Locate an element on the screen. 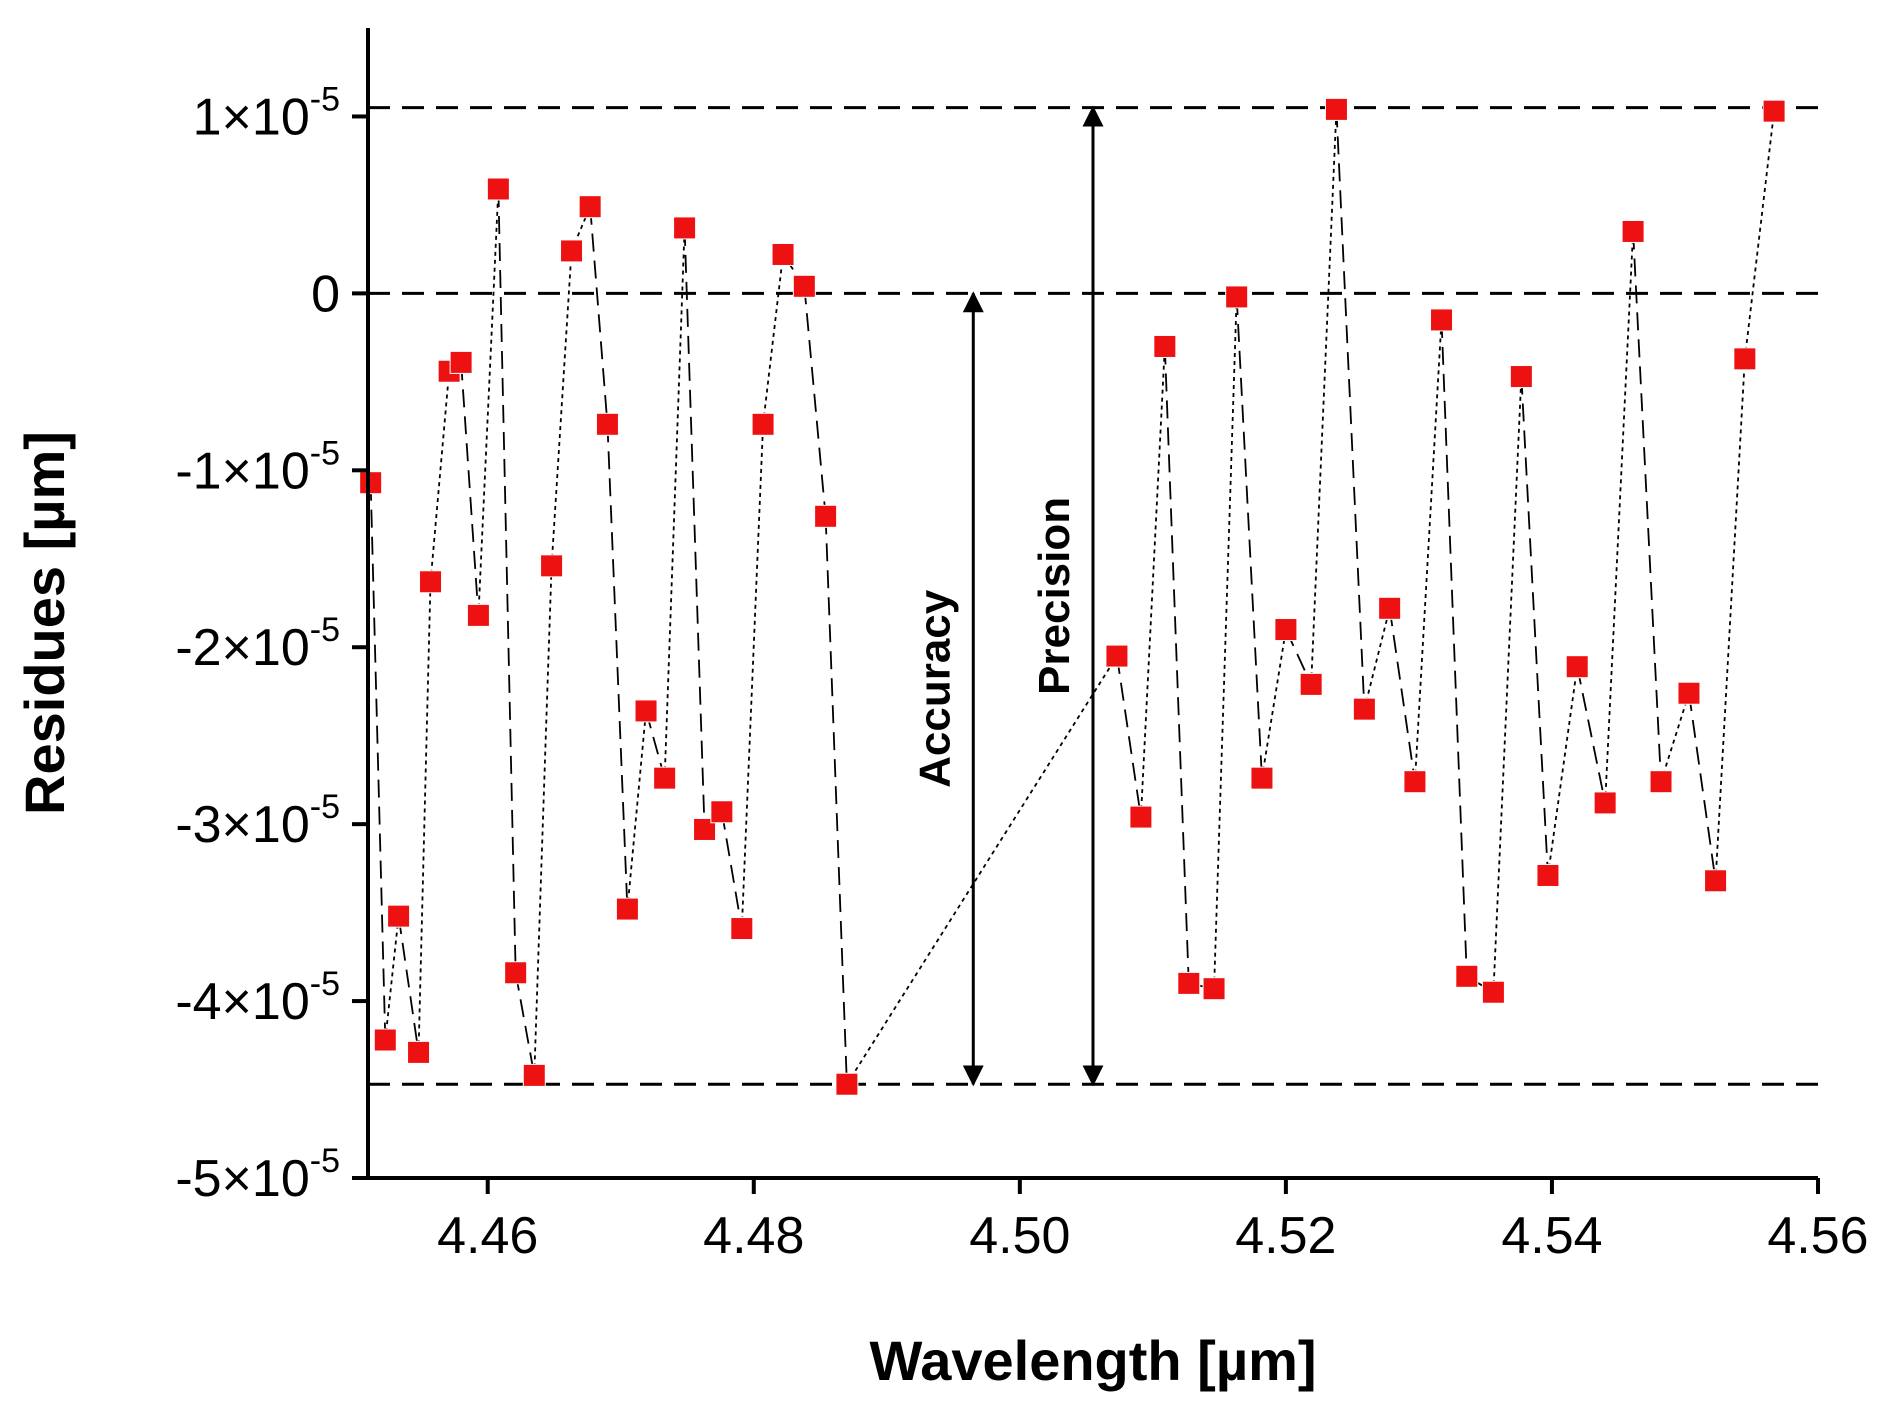  y-tick-label: -2×10⁻⁵ is located at coordinates (257, 644).